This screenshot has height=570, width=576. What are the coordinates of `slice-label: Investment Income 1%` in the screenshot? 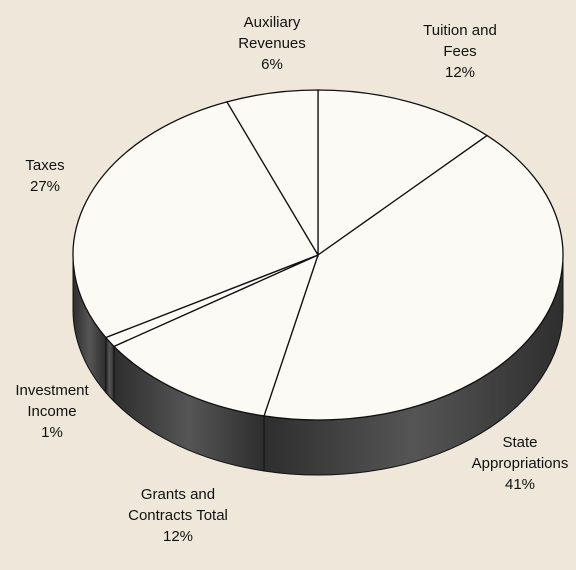 It's located at (52, 411).